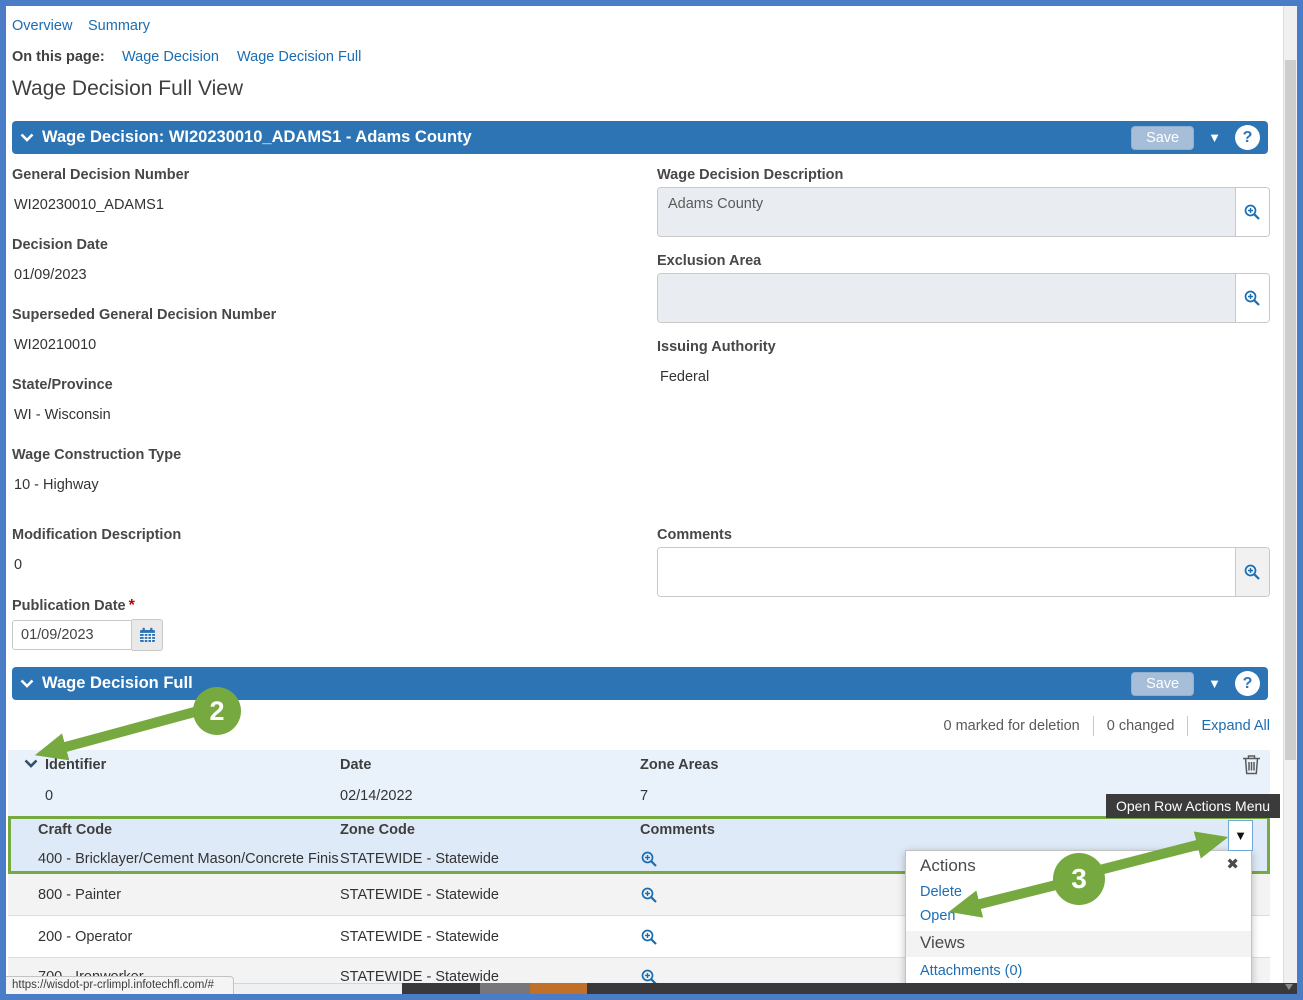 The image size is (1303, 1000). I want to click on field-value: WI20230010_ADAMS1, so click(89, 205).